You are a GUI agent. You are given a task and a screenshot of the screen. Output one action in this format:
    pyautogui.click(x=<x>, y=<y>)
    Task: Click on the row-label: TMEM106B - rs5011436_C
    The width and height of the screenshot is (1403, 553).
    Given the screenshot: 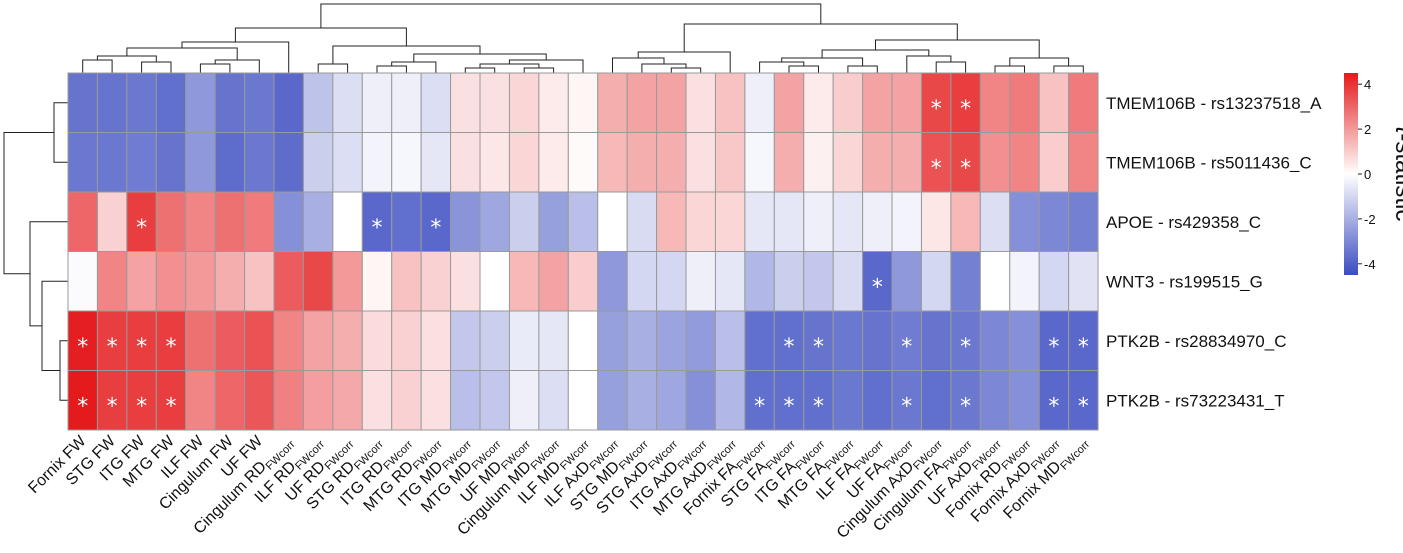 What is the action you would take?
    pyautogui.click(x=1209, y=162)
    